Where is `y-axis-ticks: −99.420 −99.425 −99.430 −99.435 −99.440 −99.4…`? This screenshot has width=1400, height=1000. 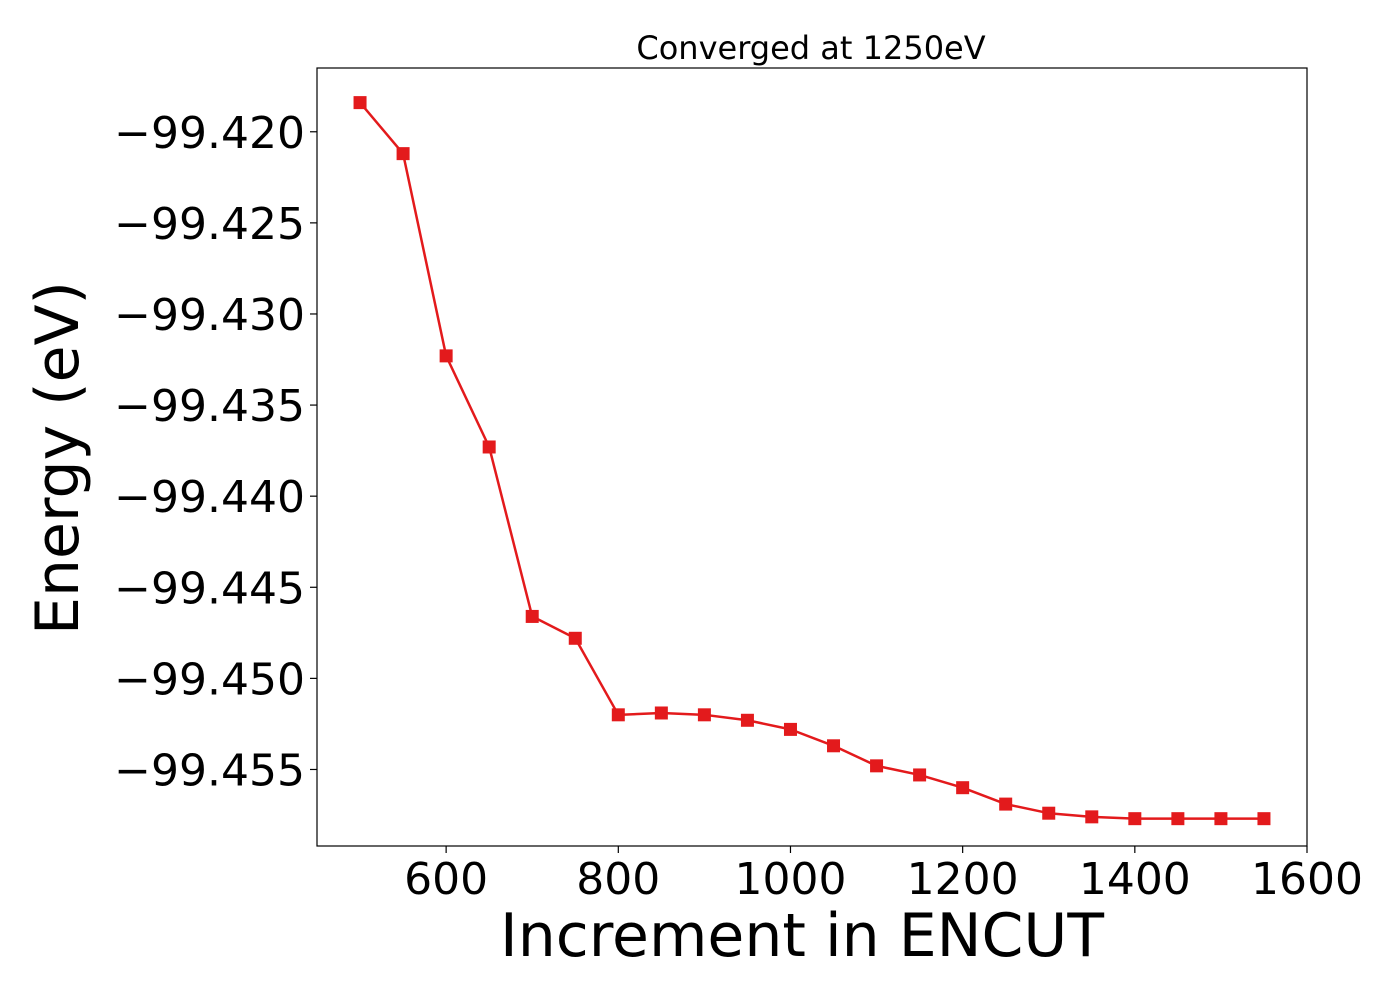
y-axis-ticks: −99.420 −99.425 −99.430 −99.435 −99.440 −99.4… is located at coordinates (215, 452).